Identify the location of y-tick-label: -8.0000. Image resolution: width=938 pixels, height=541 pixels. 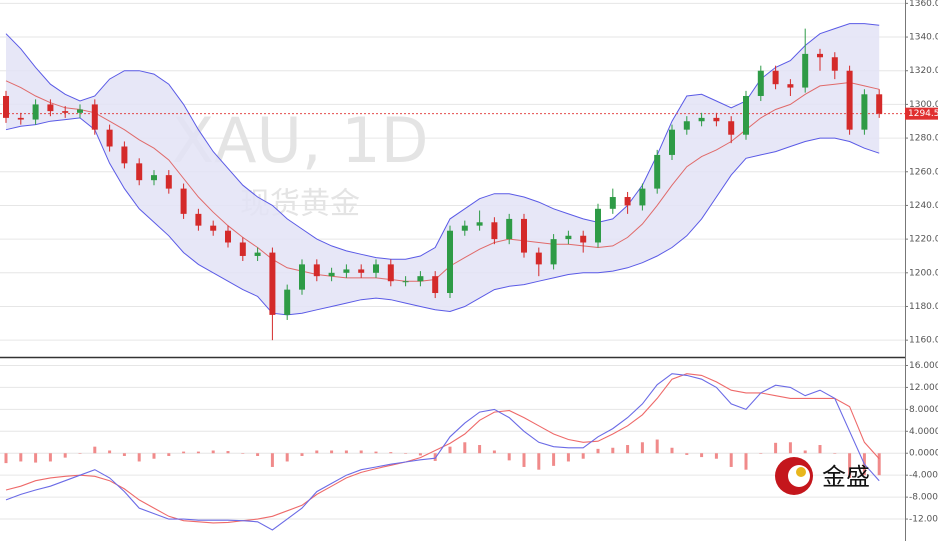
(923, 498).